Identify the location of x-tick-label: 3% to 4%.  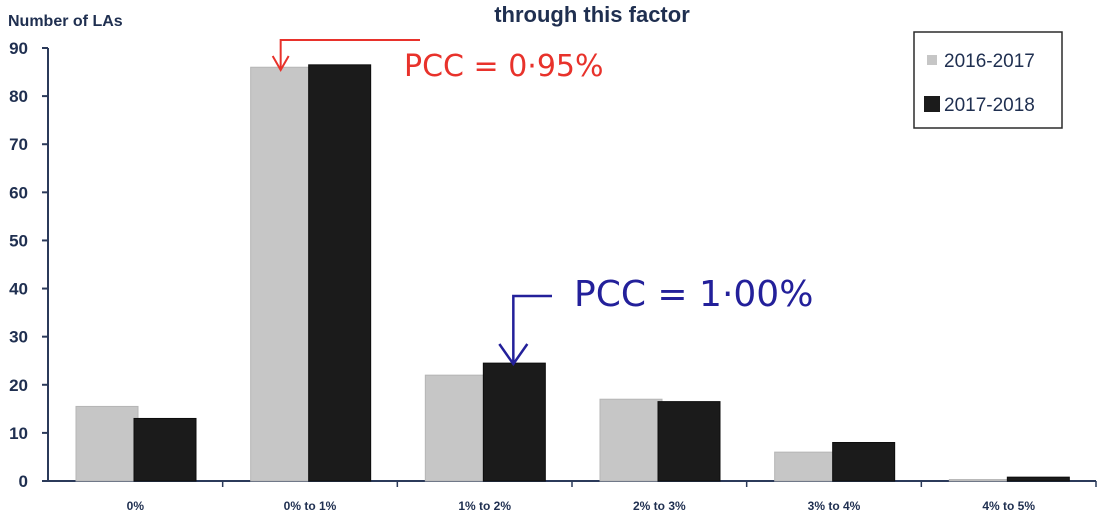
(834, 506).